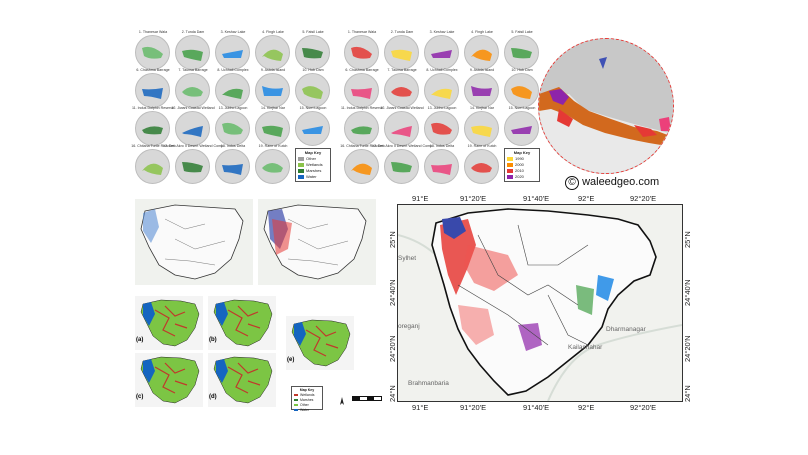 This screenshot has width=808, height=455. What do you see at coordinates (313, 176) in the screenshot?
I see `map-key-item: Water` at bounding box center [313, 176].